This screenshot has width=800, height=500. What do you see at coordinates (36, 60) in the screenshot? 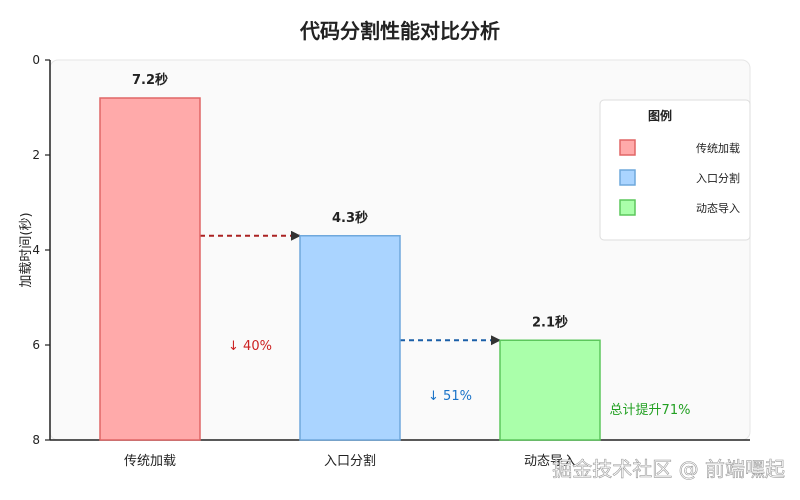
I see `y-tick-label: 0` at bounding box center [36, 60].